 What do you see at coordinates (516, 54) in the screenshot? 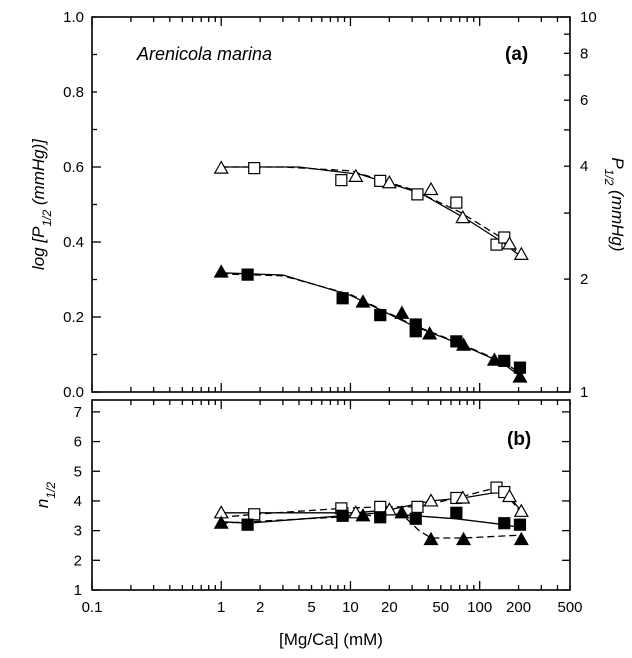
I see `panel-label-a: (a)` at bounding box center [516, 54].